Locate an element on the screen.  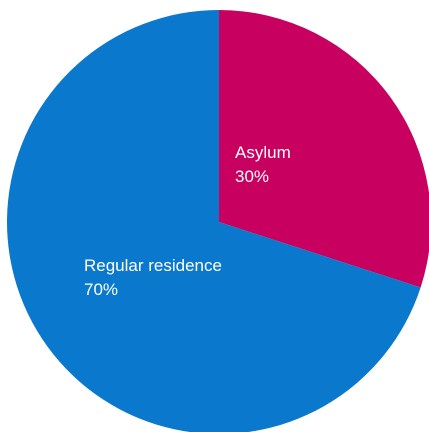
slice-label-asylum: Asylum is located at coordinates (263, 152).